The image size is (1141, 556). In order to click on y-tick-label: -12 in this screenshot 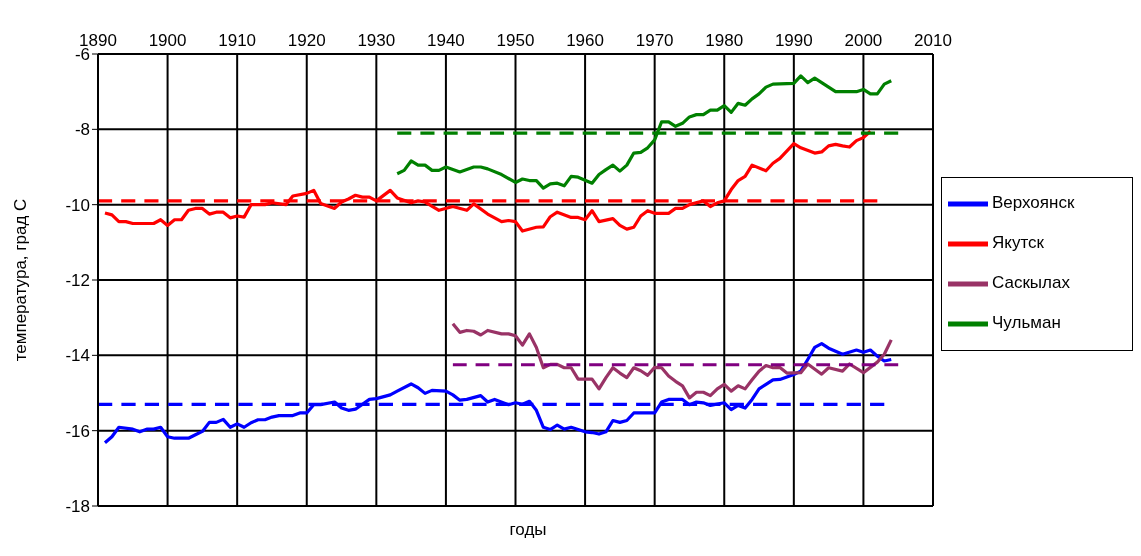, I will do `click(77, 281)`.